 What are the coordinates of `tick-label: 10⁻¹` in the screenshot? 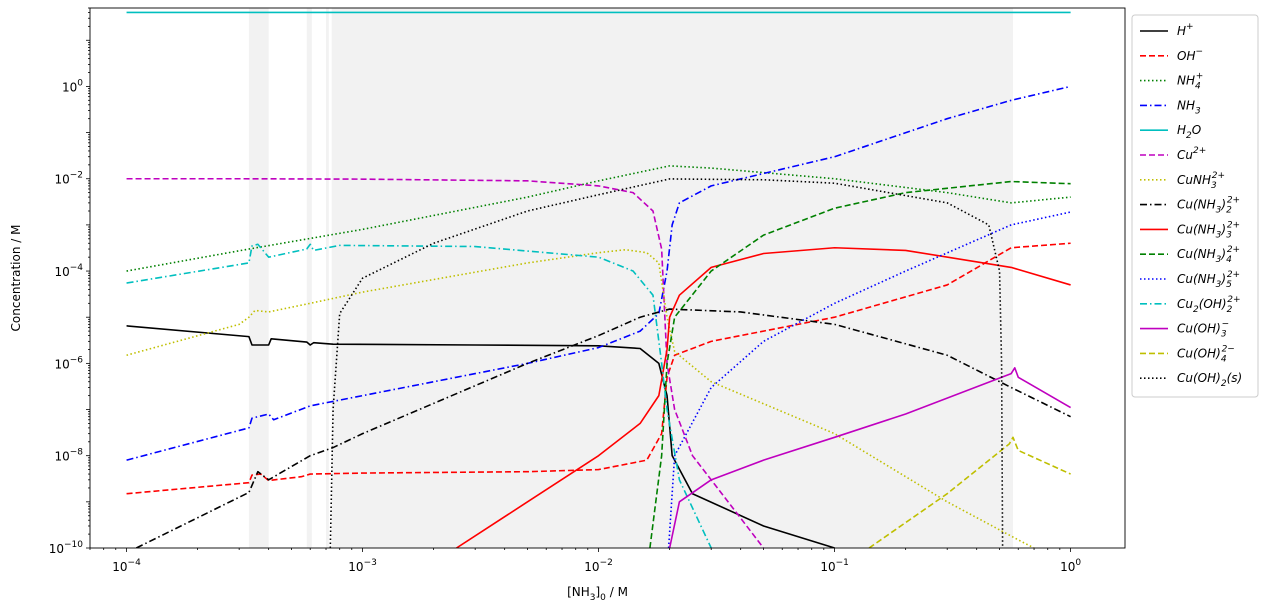 It's located at (834, 566).